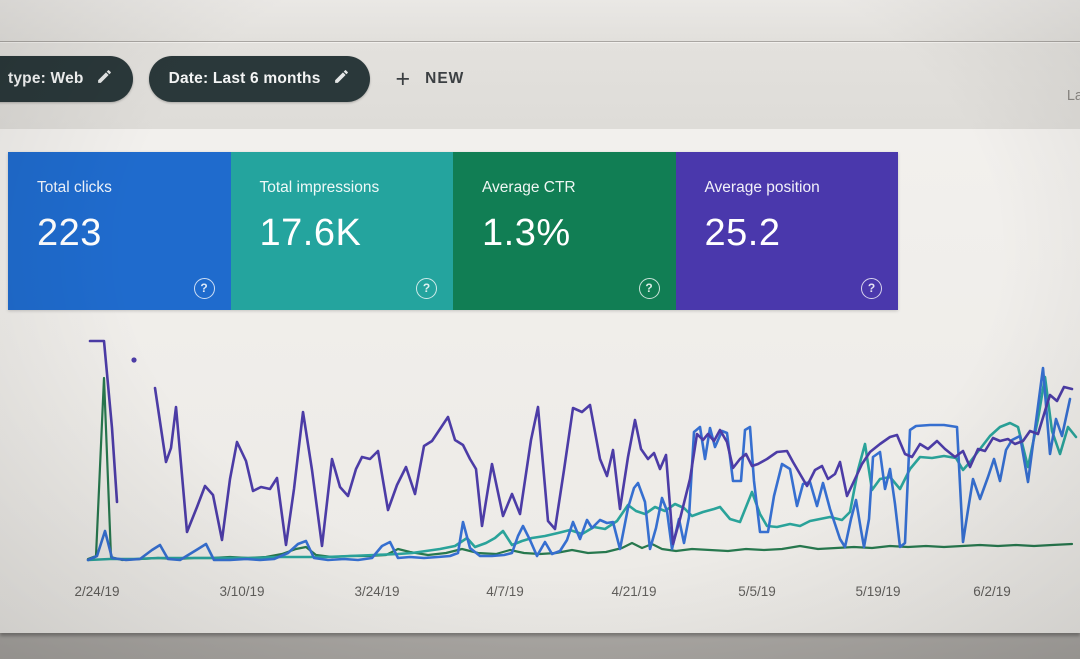 Image resolution: width=1080 pixels, height=659 pixels. I want to click on x-axis-label: 4/7/19, so click(505, 591).